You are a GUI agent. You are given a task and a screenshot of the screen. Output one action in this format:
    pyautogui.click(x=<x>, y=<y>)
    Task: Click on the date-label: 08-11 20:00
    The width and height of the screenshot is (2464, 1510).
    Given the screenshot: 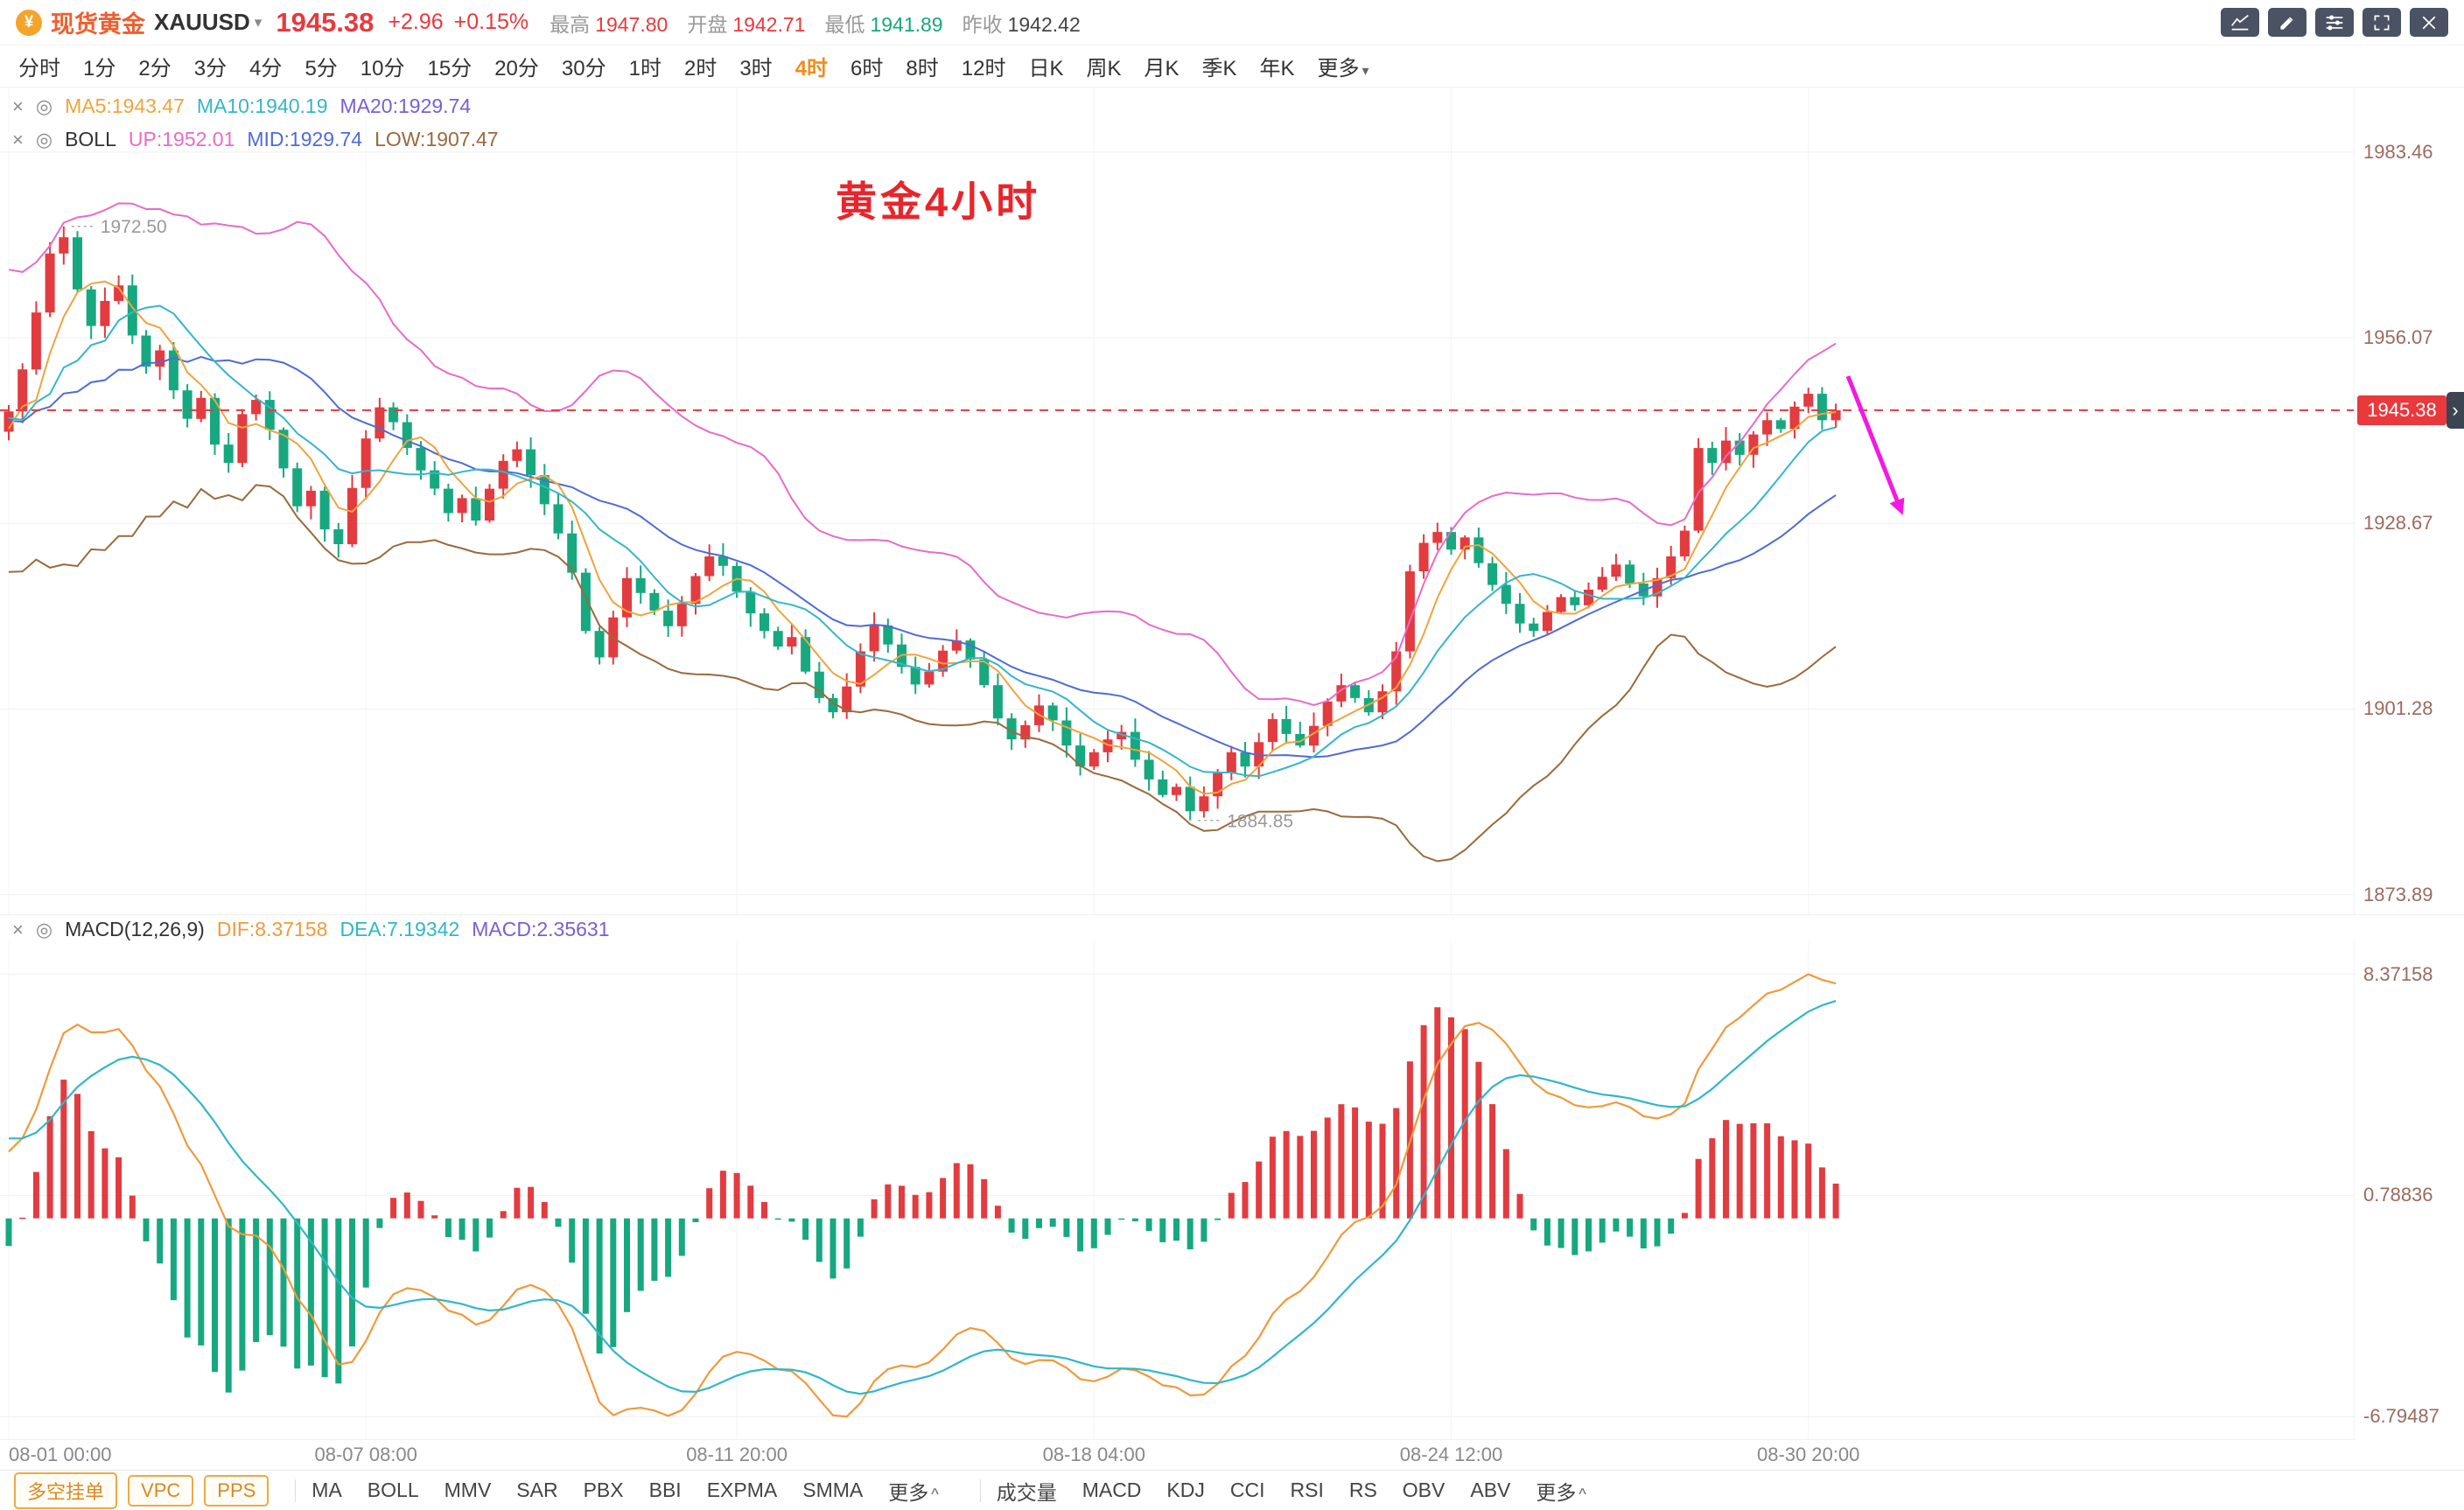 What is the action you would take?
    pyautogui.click(x=737, y=1454)
    